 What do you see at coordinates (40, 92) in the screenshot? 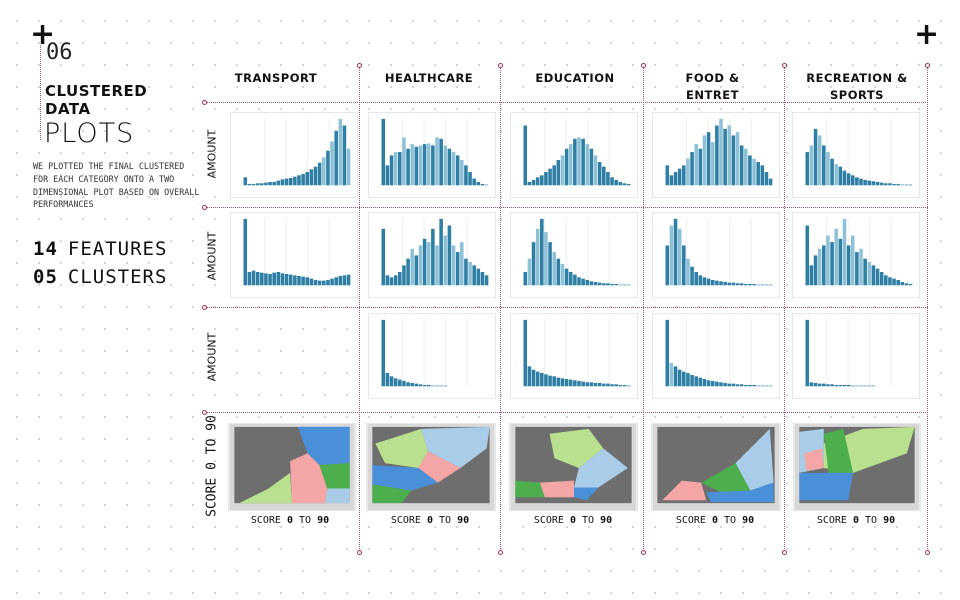
I see `title-guide-line` at bounding box center [40, 92].